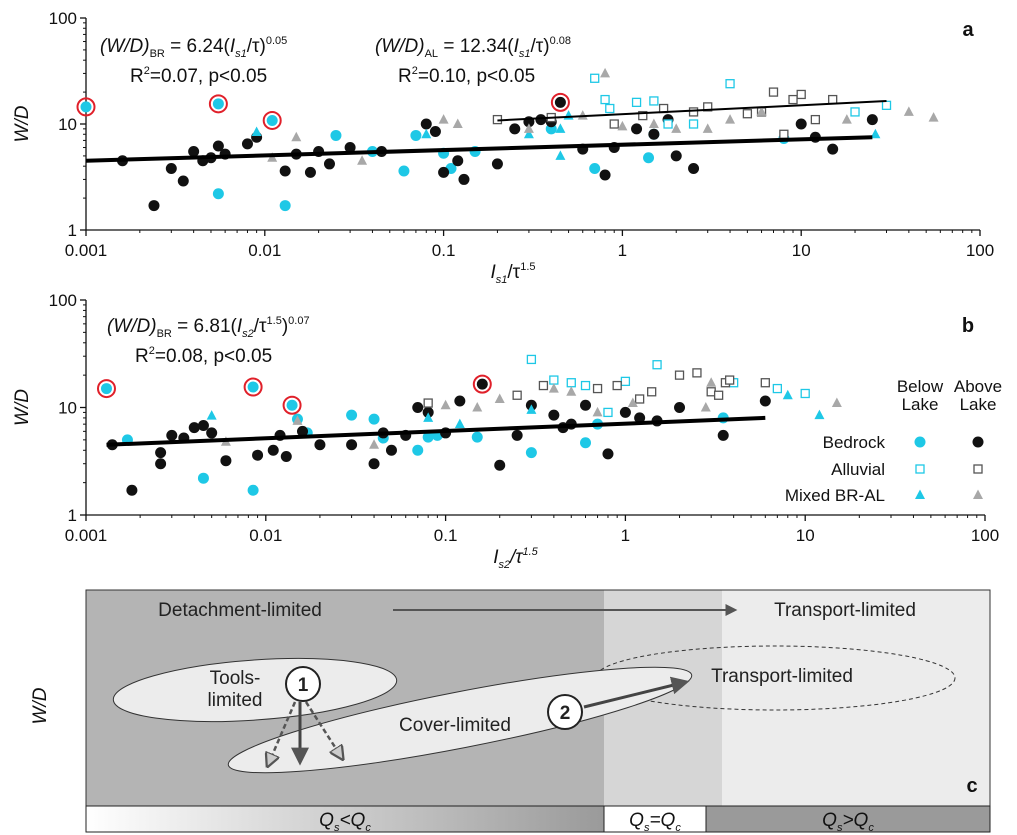 This screenshot has height=835, width=1017. I want to click on text-piece: =Q, so click(662, 820).